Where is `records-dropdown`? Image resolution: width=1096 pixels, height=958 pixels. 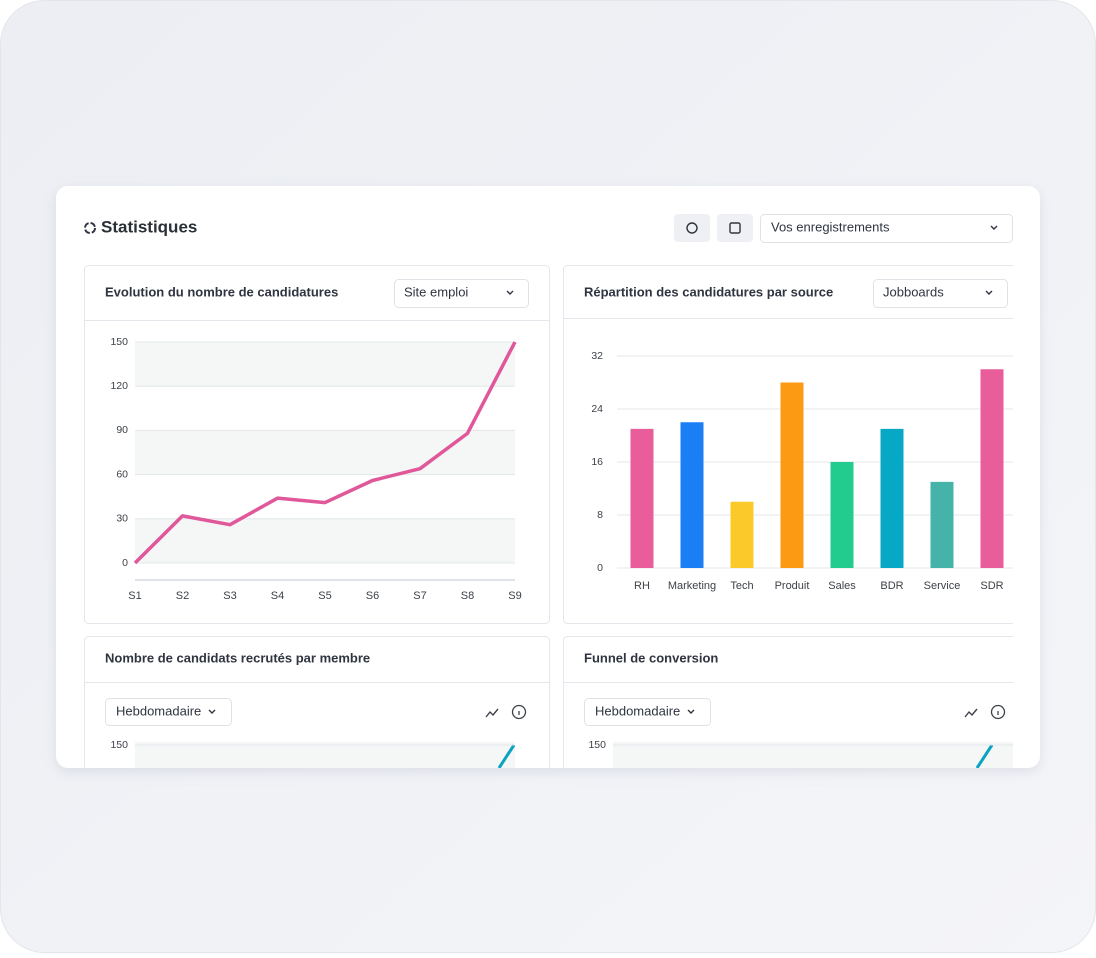 records-dropdown is located at coordinates (886, 228).